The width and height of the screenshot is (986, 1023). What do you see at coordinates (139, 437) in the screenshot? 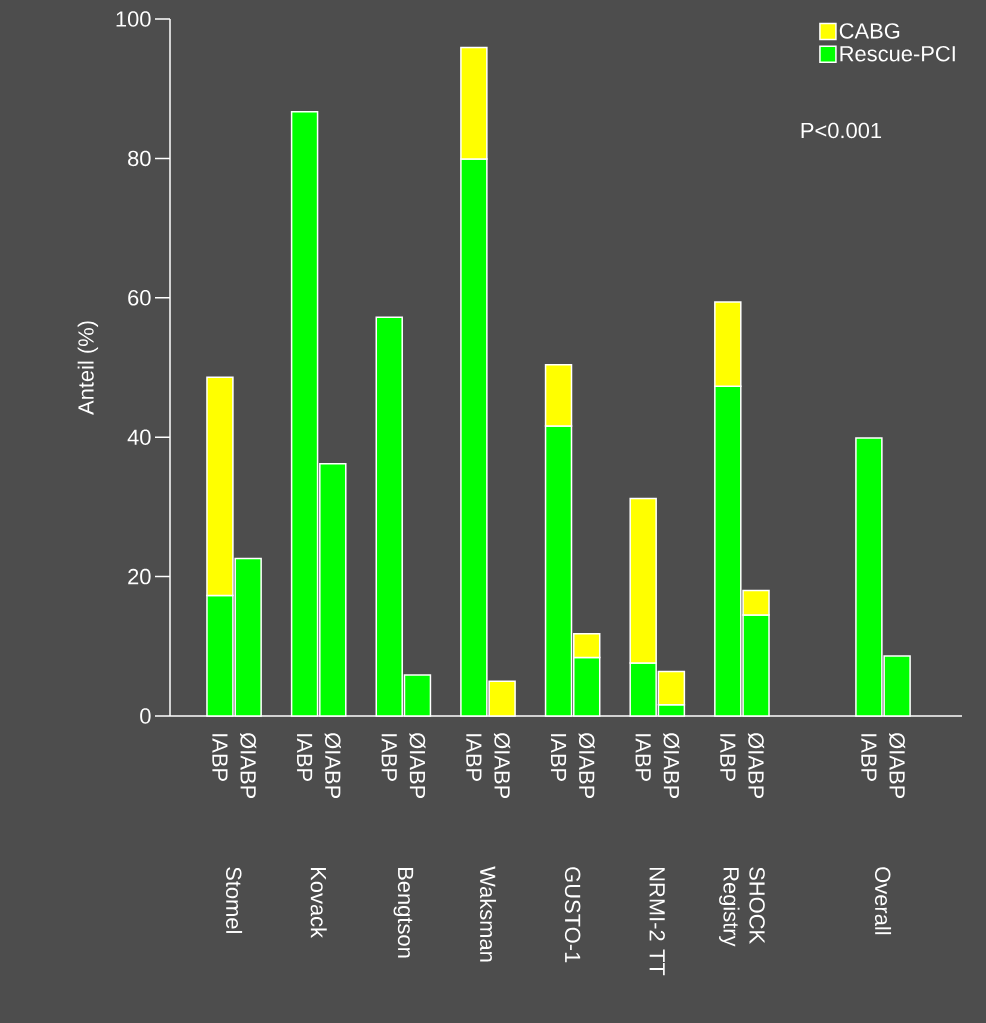
I see `y-tick-label: 40` at bounding box center [139, 437].